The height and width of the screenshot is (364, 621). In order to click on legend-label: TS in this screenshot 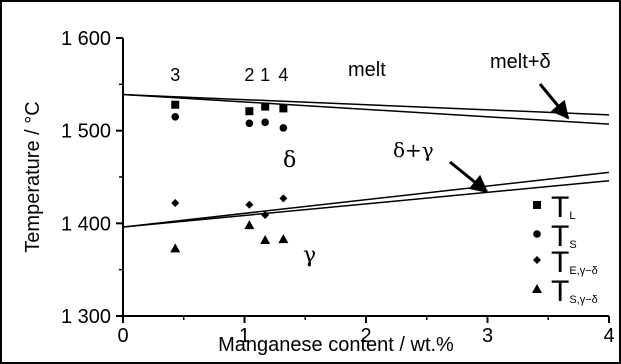, I will do `click(564, 236)`.